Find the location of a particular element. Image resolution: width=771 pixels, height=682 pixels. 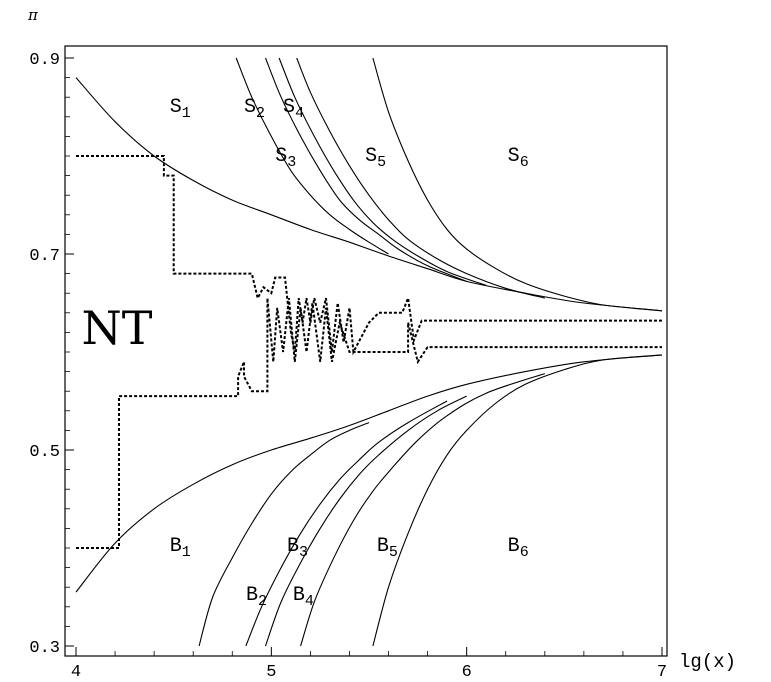

upper-curve-s3 is located at coordinates (365, 169).